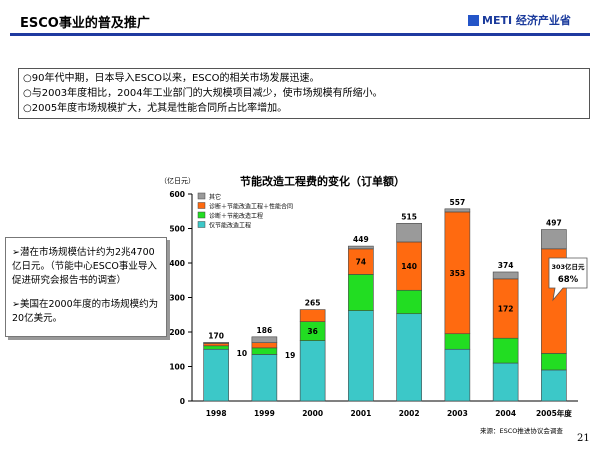 This screenshot has height=450, width=600. I want to click on meti-logo: METI 经济产业省, so click(519, 20).